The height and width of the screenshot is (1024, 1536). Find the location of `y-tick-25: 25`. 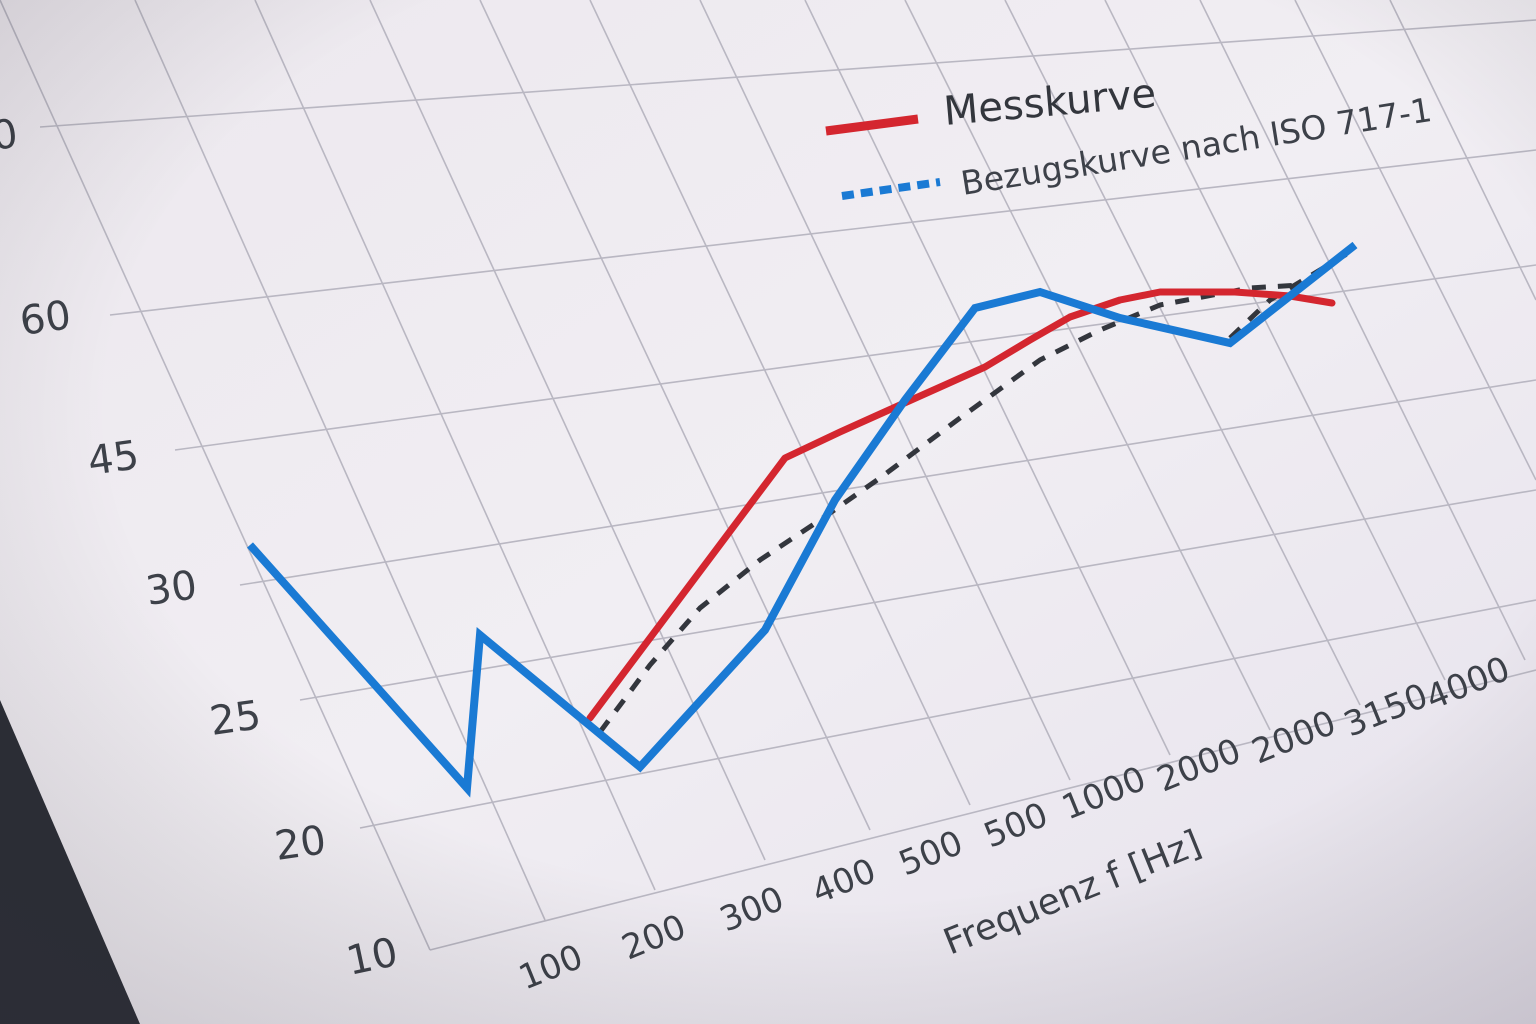

y-tick-25: 25 is located at coordinates (235, 718).